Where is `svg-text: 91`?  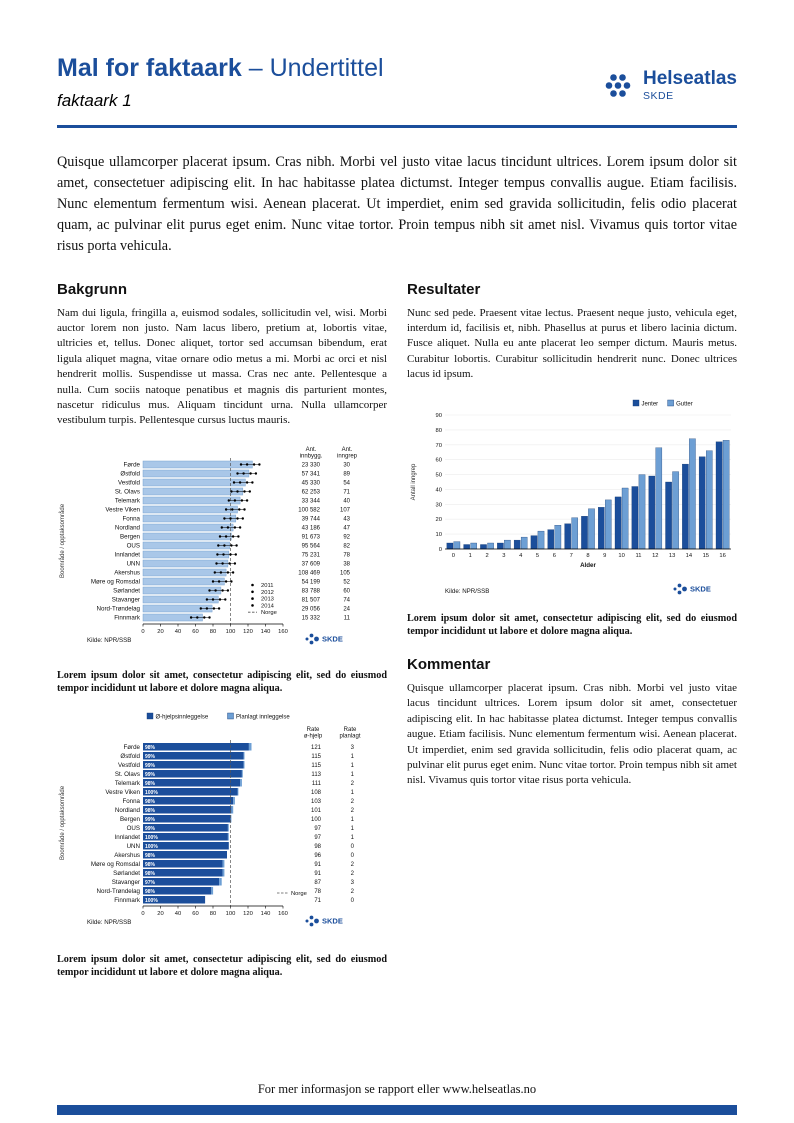
svg-text: 91 is located at coordinates (317, 865).